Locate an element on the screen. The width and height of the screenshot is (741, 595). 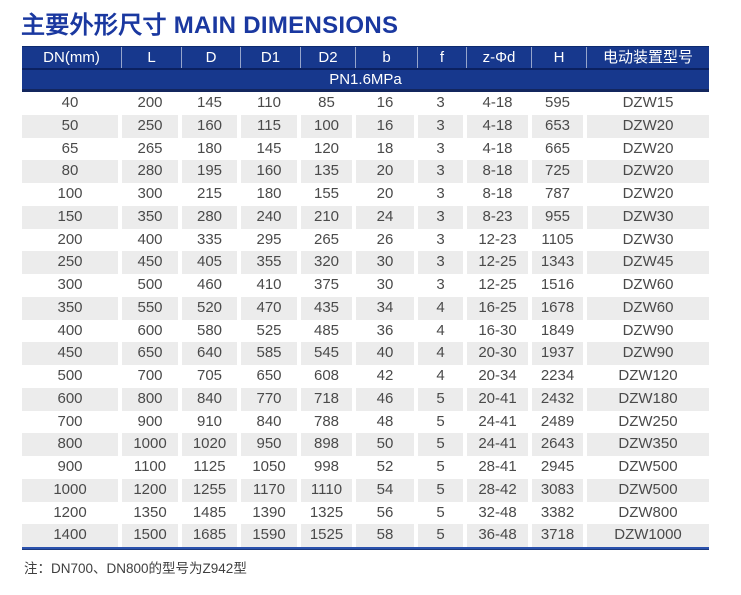
cell: 280 is located at coordinates (152, 171).